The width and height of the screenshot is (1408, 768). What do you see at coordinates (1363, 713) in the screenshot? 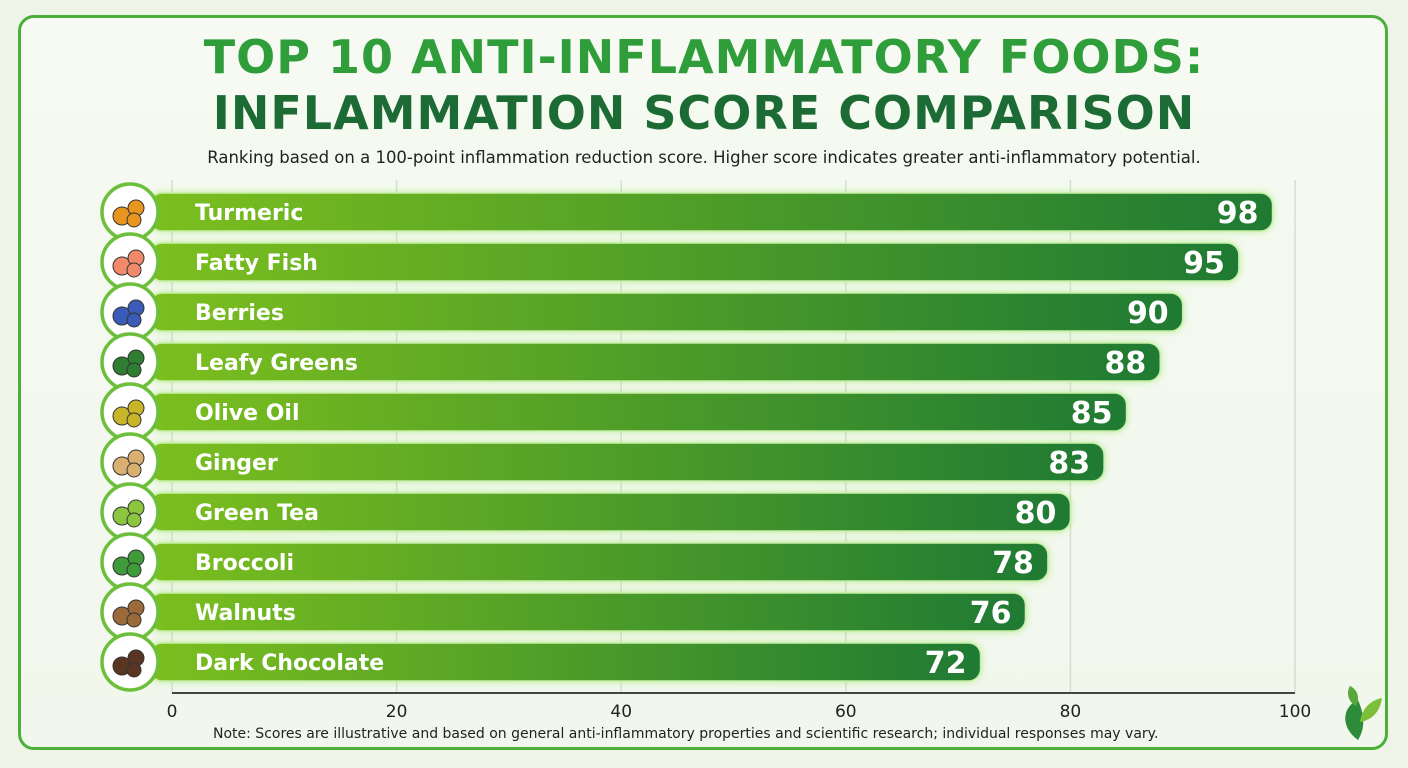
I see `leaf-logo-icon` at bounding box center [1363, 713].